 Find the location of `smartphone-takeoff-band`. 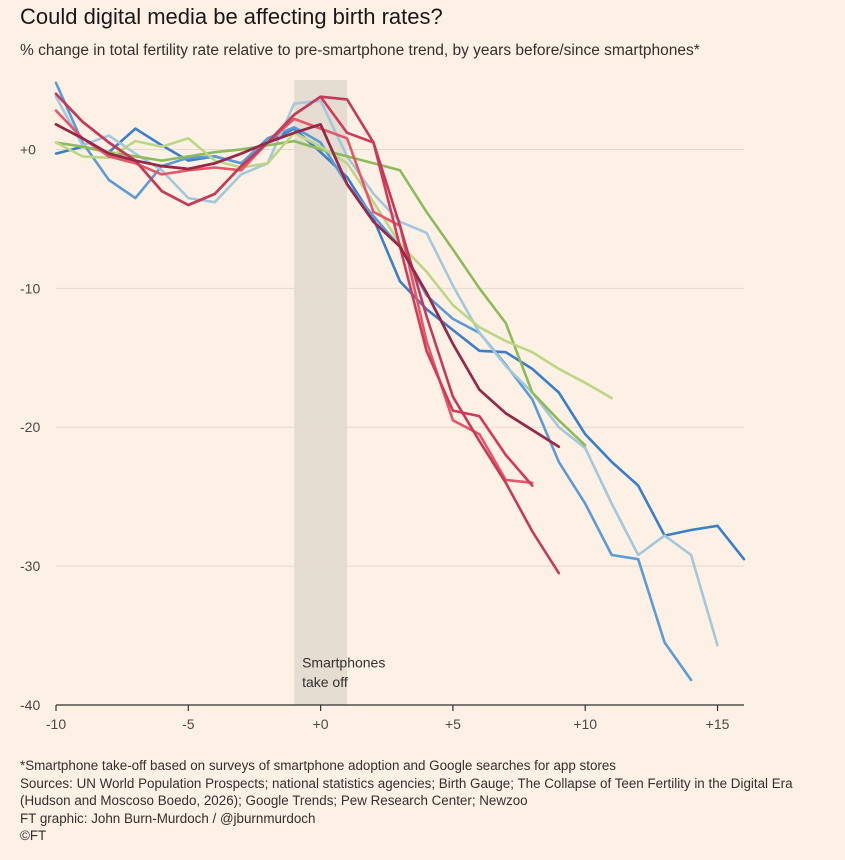

smartphone-takeoff-band is located at coordinates (321, 392).